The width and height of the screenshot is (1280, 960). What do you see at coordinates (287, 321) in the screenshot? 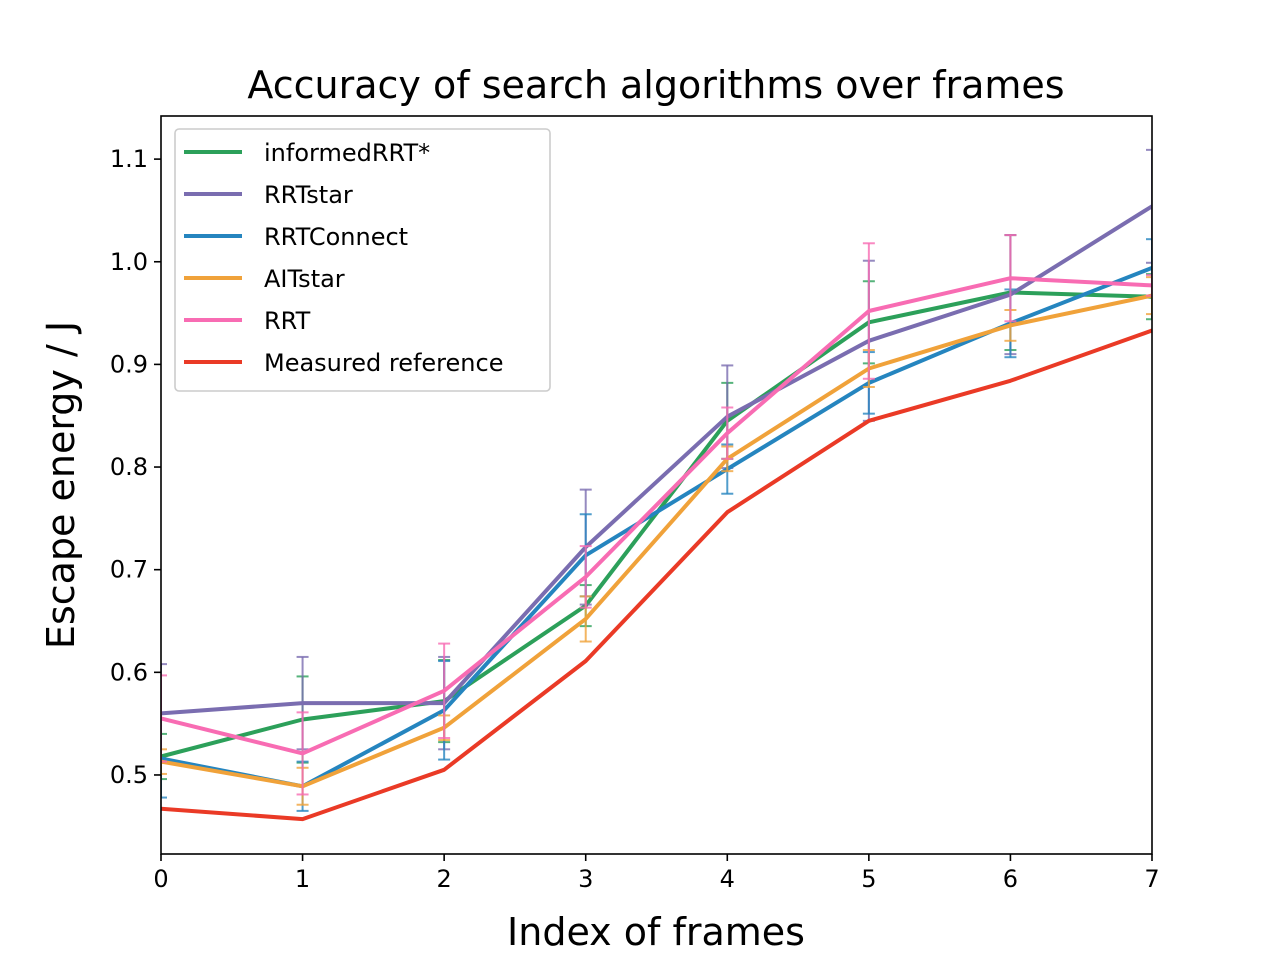
I see `legend-label-rrt: RRT` at bounding box center [287, 321].